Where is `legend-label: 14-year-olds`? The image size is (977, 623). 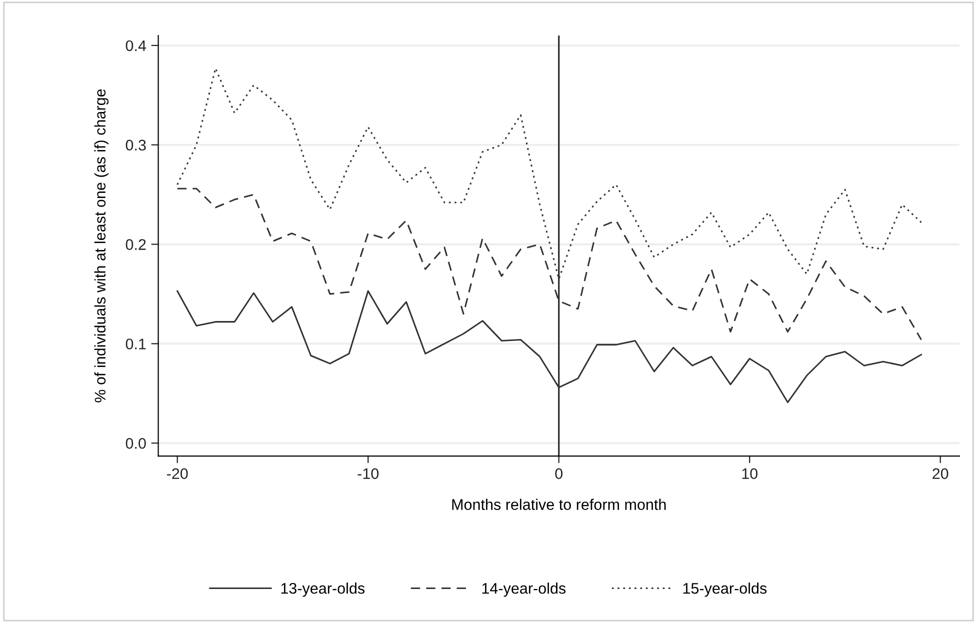 legend-label: 14-year-olds is located at coordinates (524, 589).